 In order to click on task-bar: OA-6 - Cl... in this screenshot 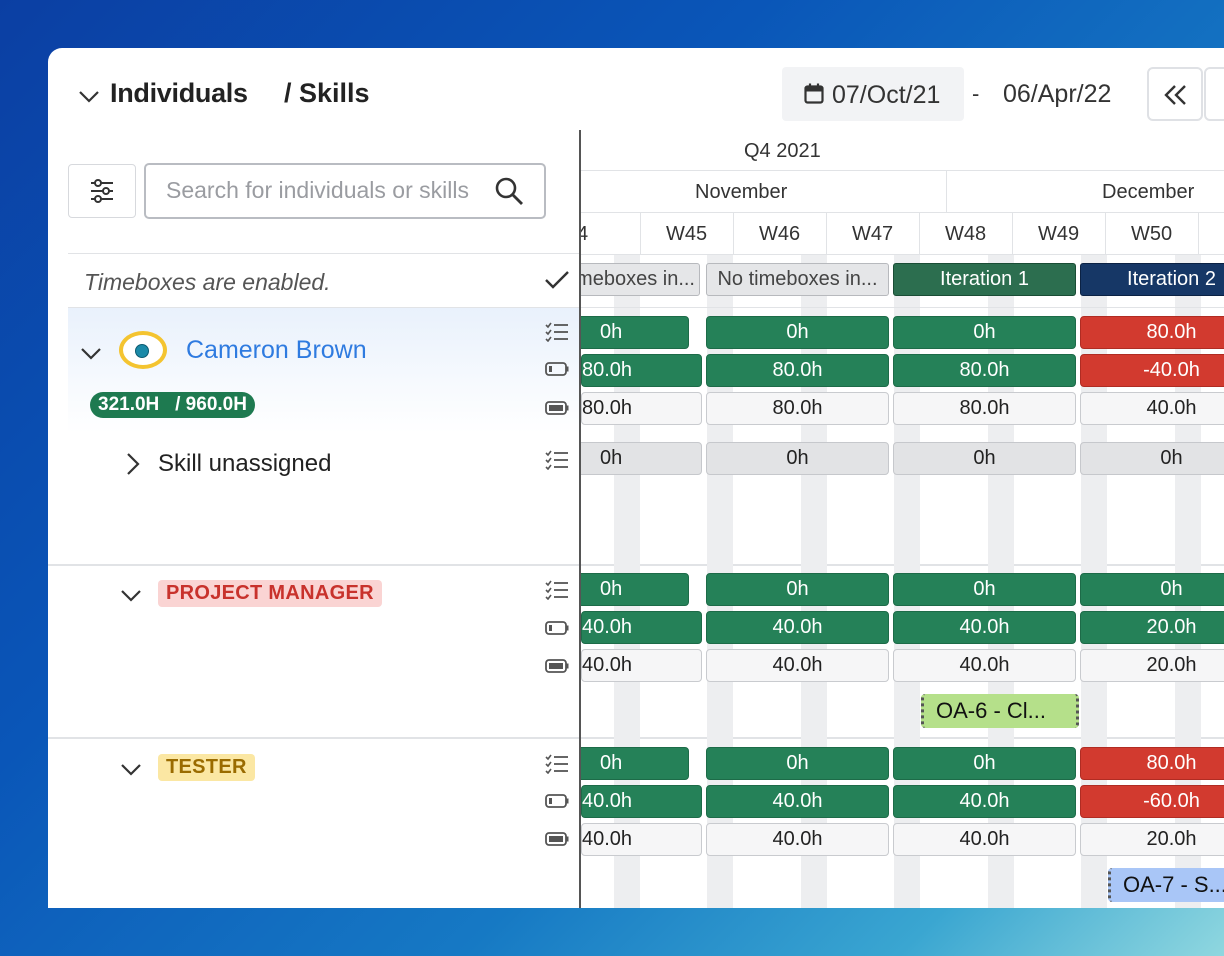, I will do `click(1000, 711)`.